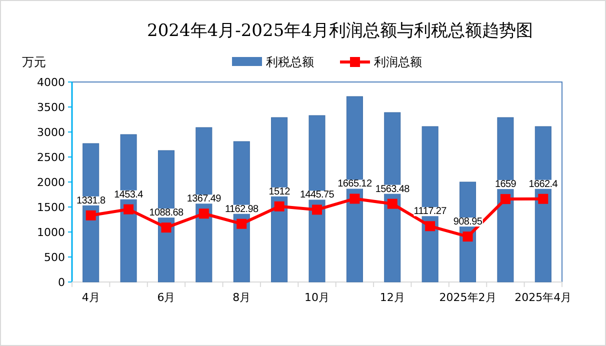  What do you see at coordinates (34, 62) in the screenshot?
I see `y-axis-title: 万元` at bounding box center [34, 62].